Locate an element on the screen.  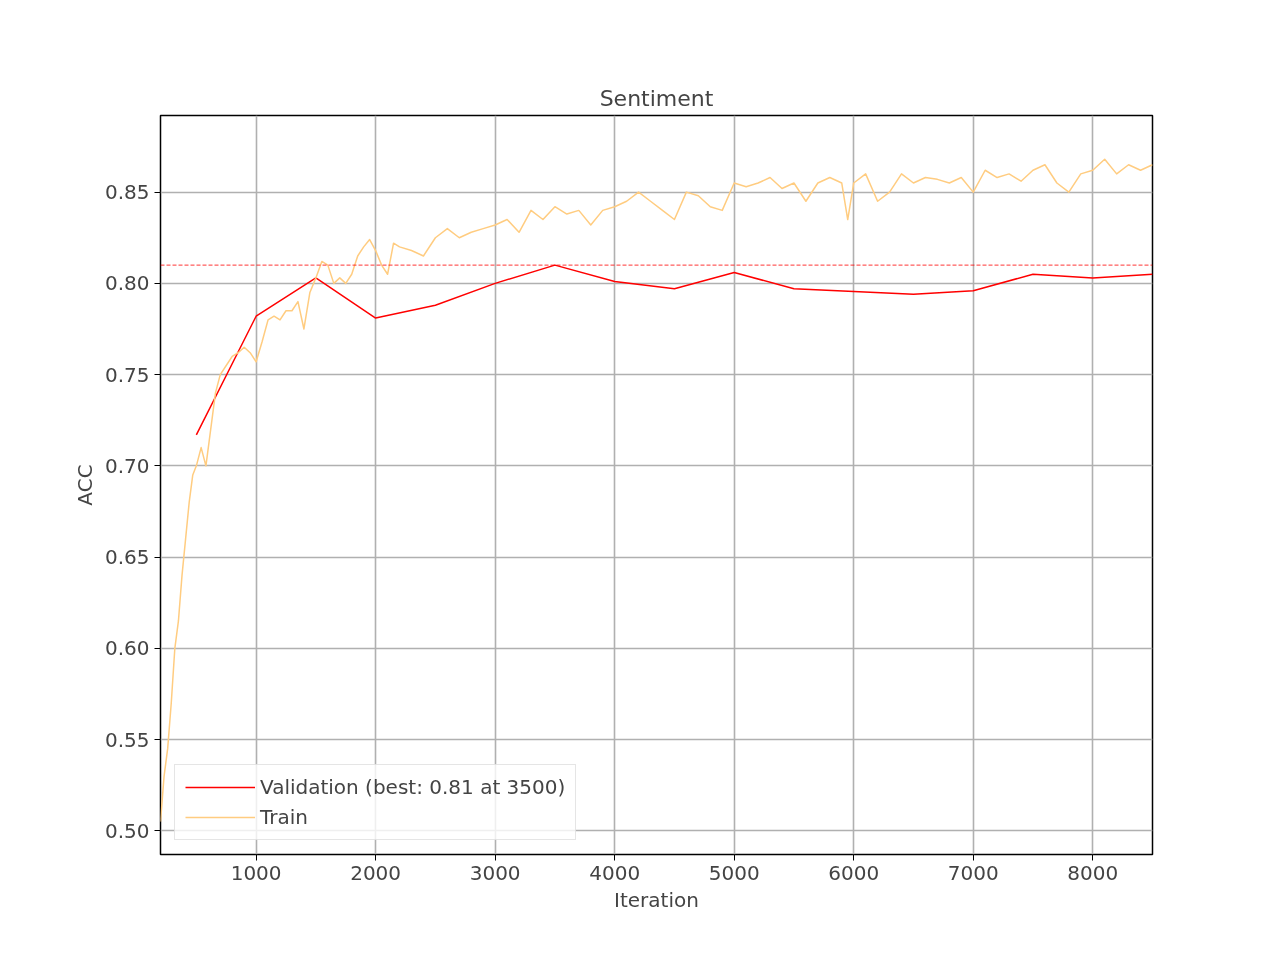
y-tick-label: 0.75 is located at coordinates (127, 374).